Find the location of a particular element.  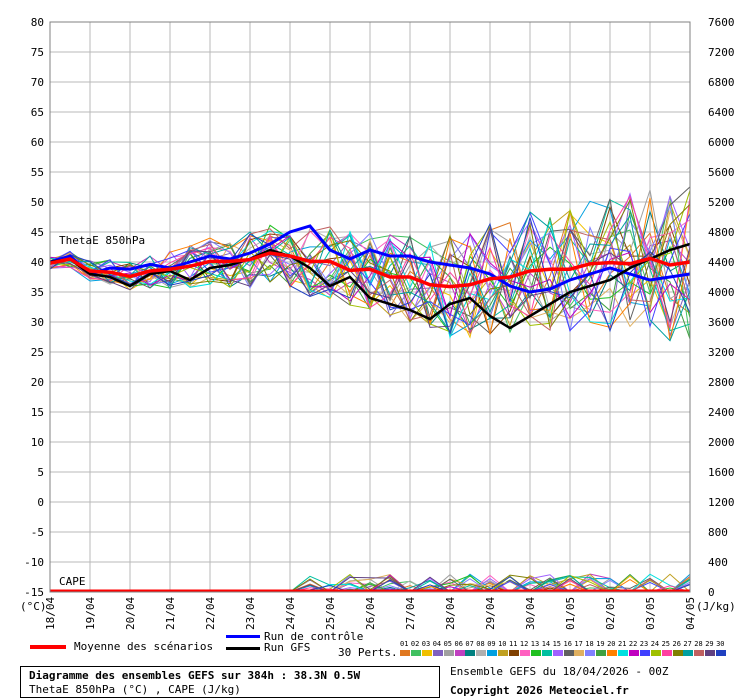

x-tick-label: 03/05 is located at coordinates (650, 613).